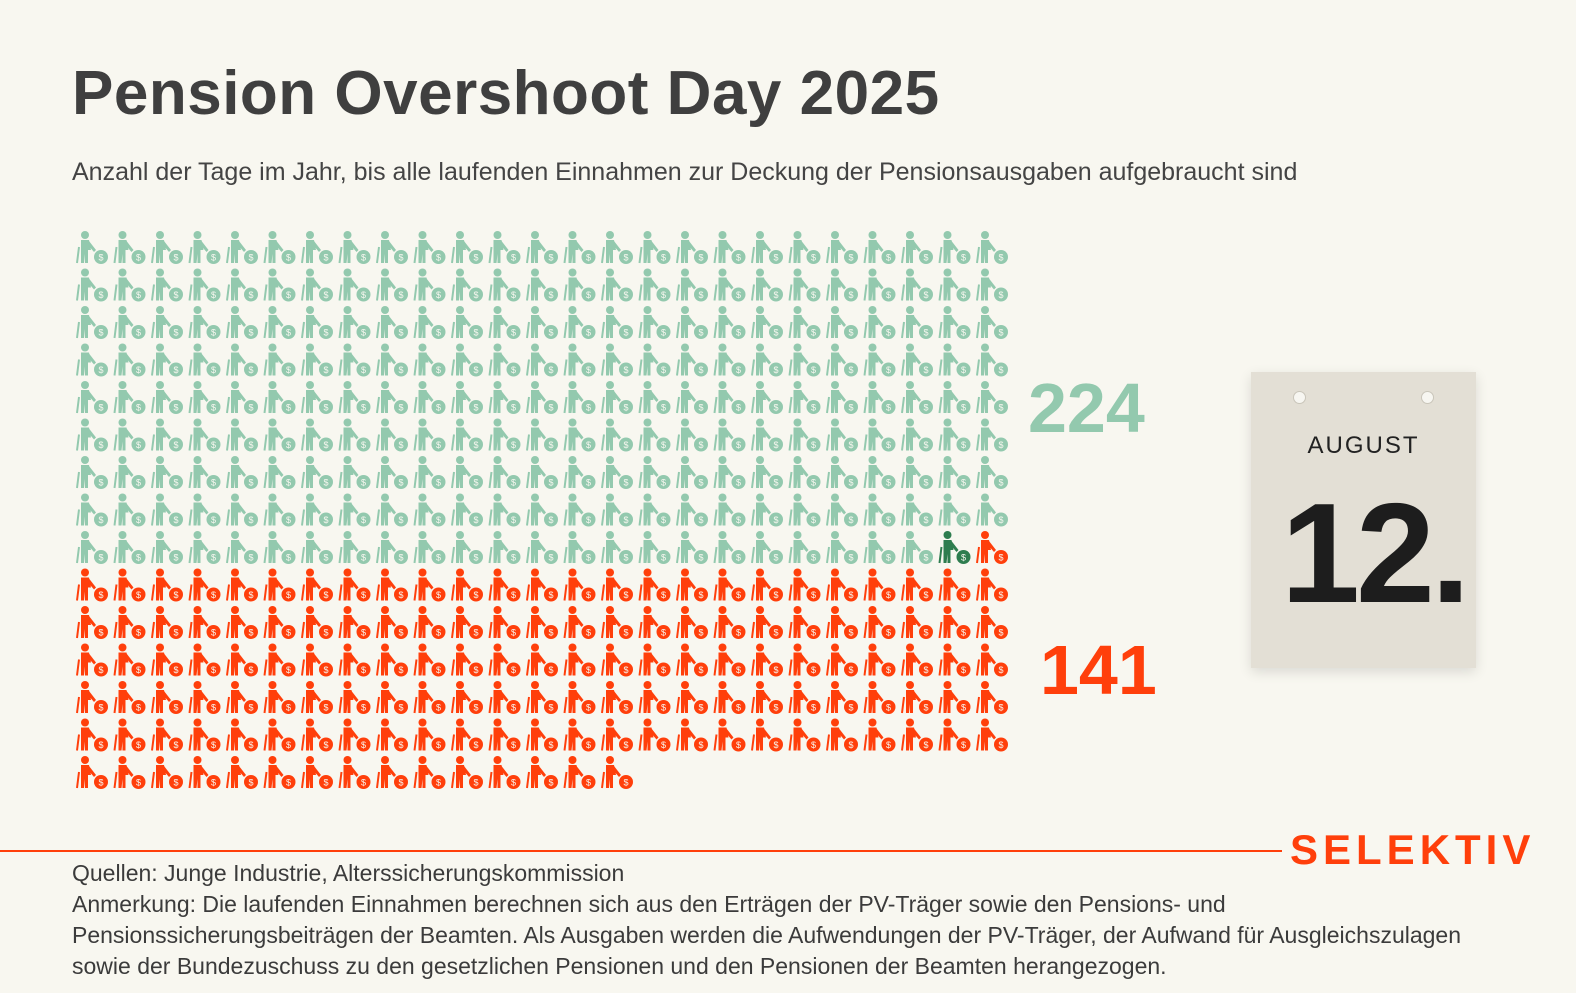 Image resolution: width=1576 pixels, height=993 pixels. I want to click on uncovered-days-label: 141, so click(1098, 670).